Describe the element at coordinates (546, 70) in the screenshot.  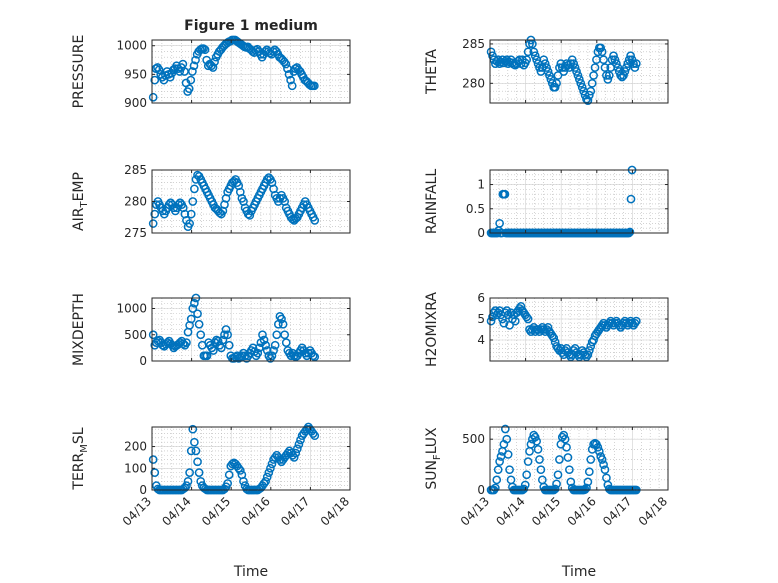
I see `subplot-2: 280 285 THETA` at that location.